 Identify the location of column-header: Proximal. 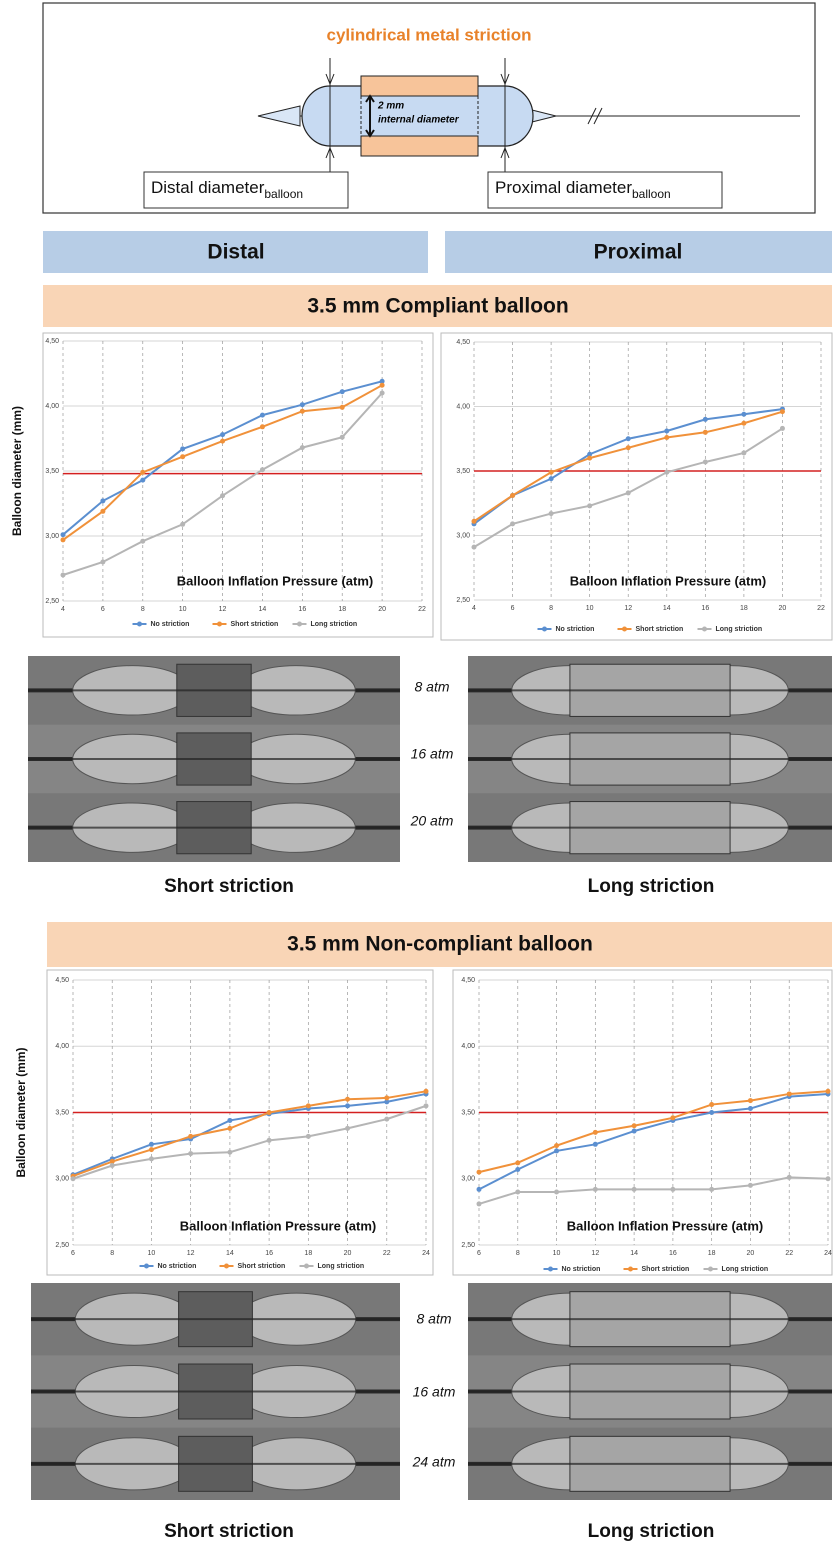
(638, 252).